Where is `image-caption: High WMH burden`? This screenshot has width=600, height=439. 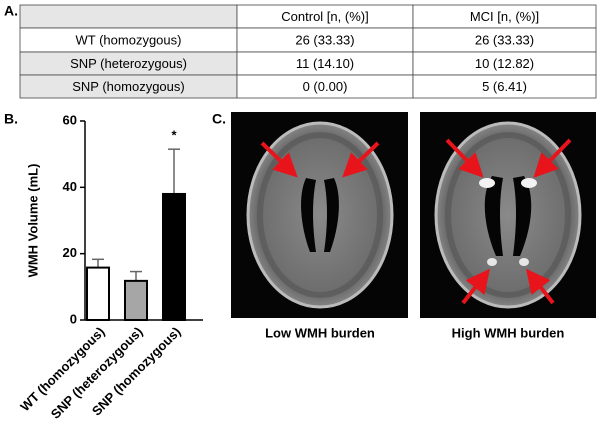 image-caption: High WMH burden is located at coordinates (508, 332).